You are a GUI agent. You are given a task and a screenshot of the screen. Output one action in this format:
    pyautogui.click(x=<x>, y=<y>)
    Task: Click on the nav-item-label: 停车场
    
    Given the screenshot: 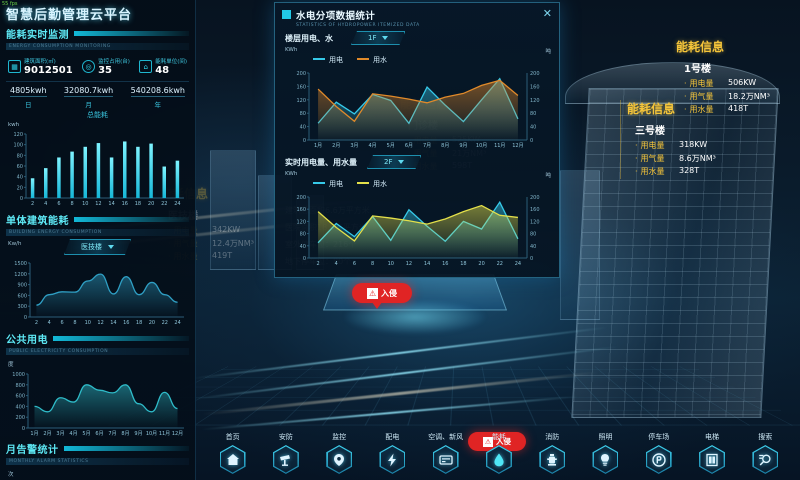 What is the action you would take?
    pyautogui.click(x=659, y=437)
    